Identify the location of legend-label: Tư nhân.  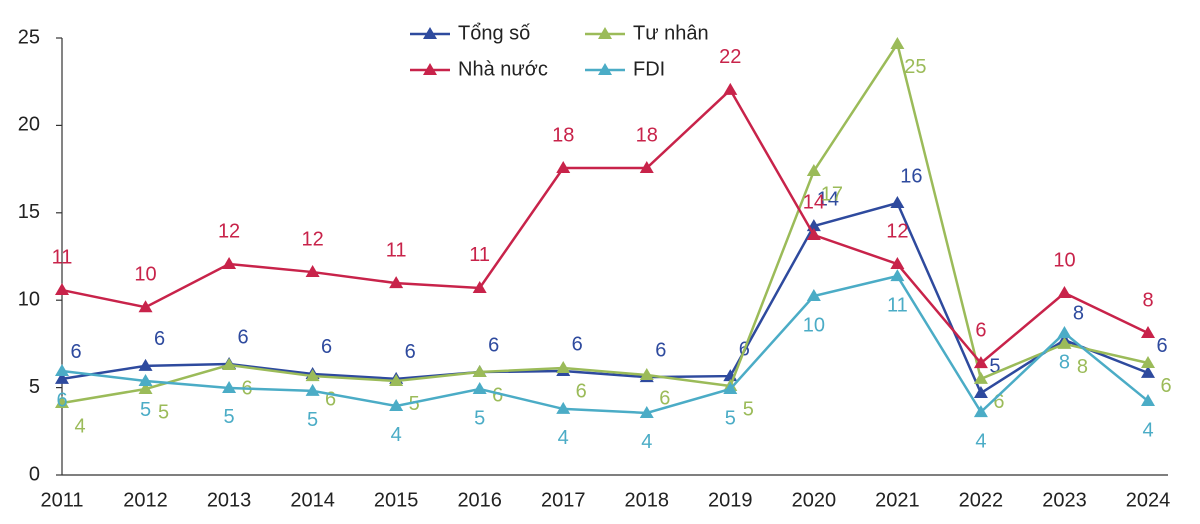
(671, 33).